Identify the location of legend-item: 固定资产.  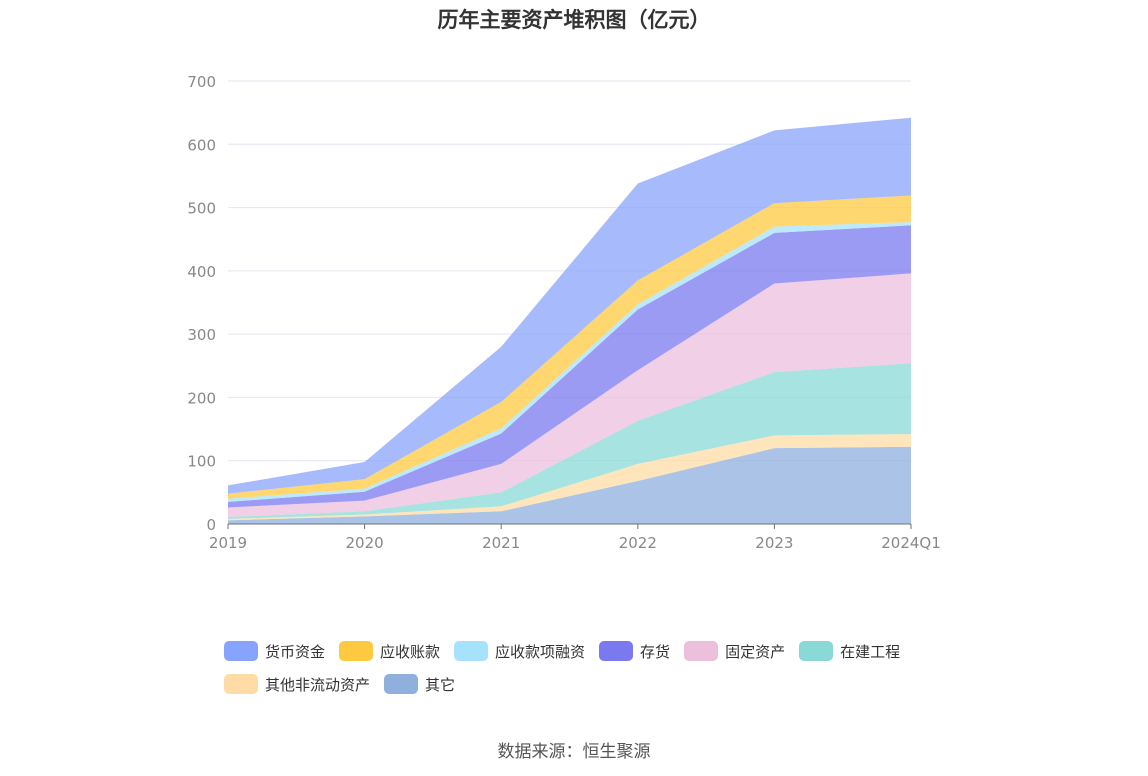
(734, 651).